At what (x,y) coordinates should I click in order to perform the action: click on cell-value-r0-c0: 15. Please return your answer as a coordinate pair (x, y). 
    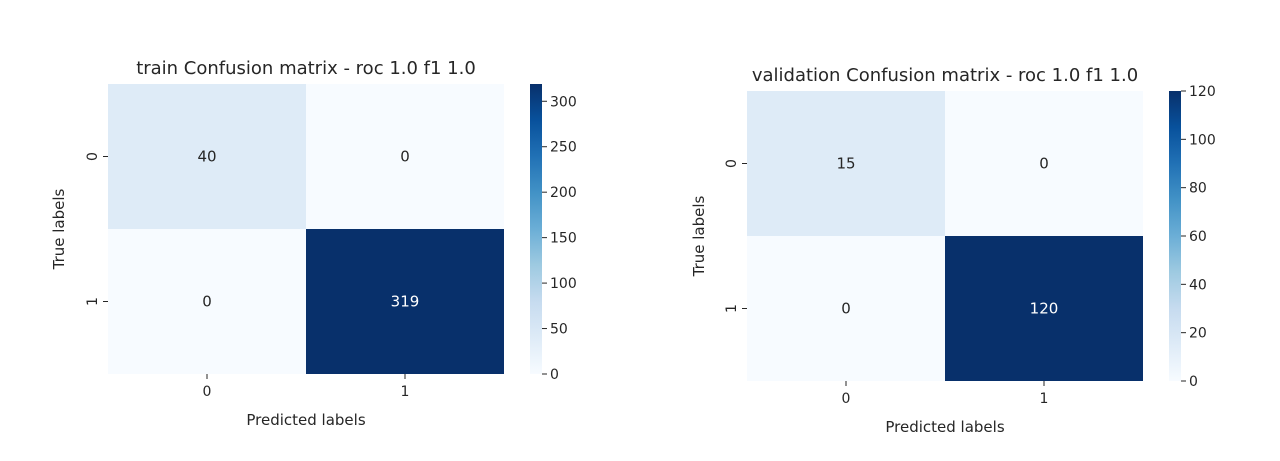
    Looking at the image, I should click on (845, 164).